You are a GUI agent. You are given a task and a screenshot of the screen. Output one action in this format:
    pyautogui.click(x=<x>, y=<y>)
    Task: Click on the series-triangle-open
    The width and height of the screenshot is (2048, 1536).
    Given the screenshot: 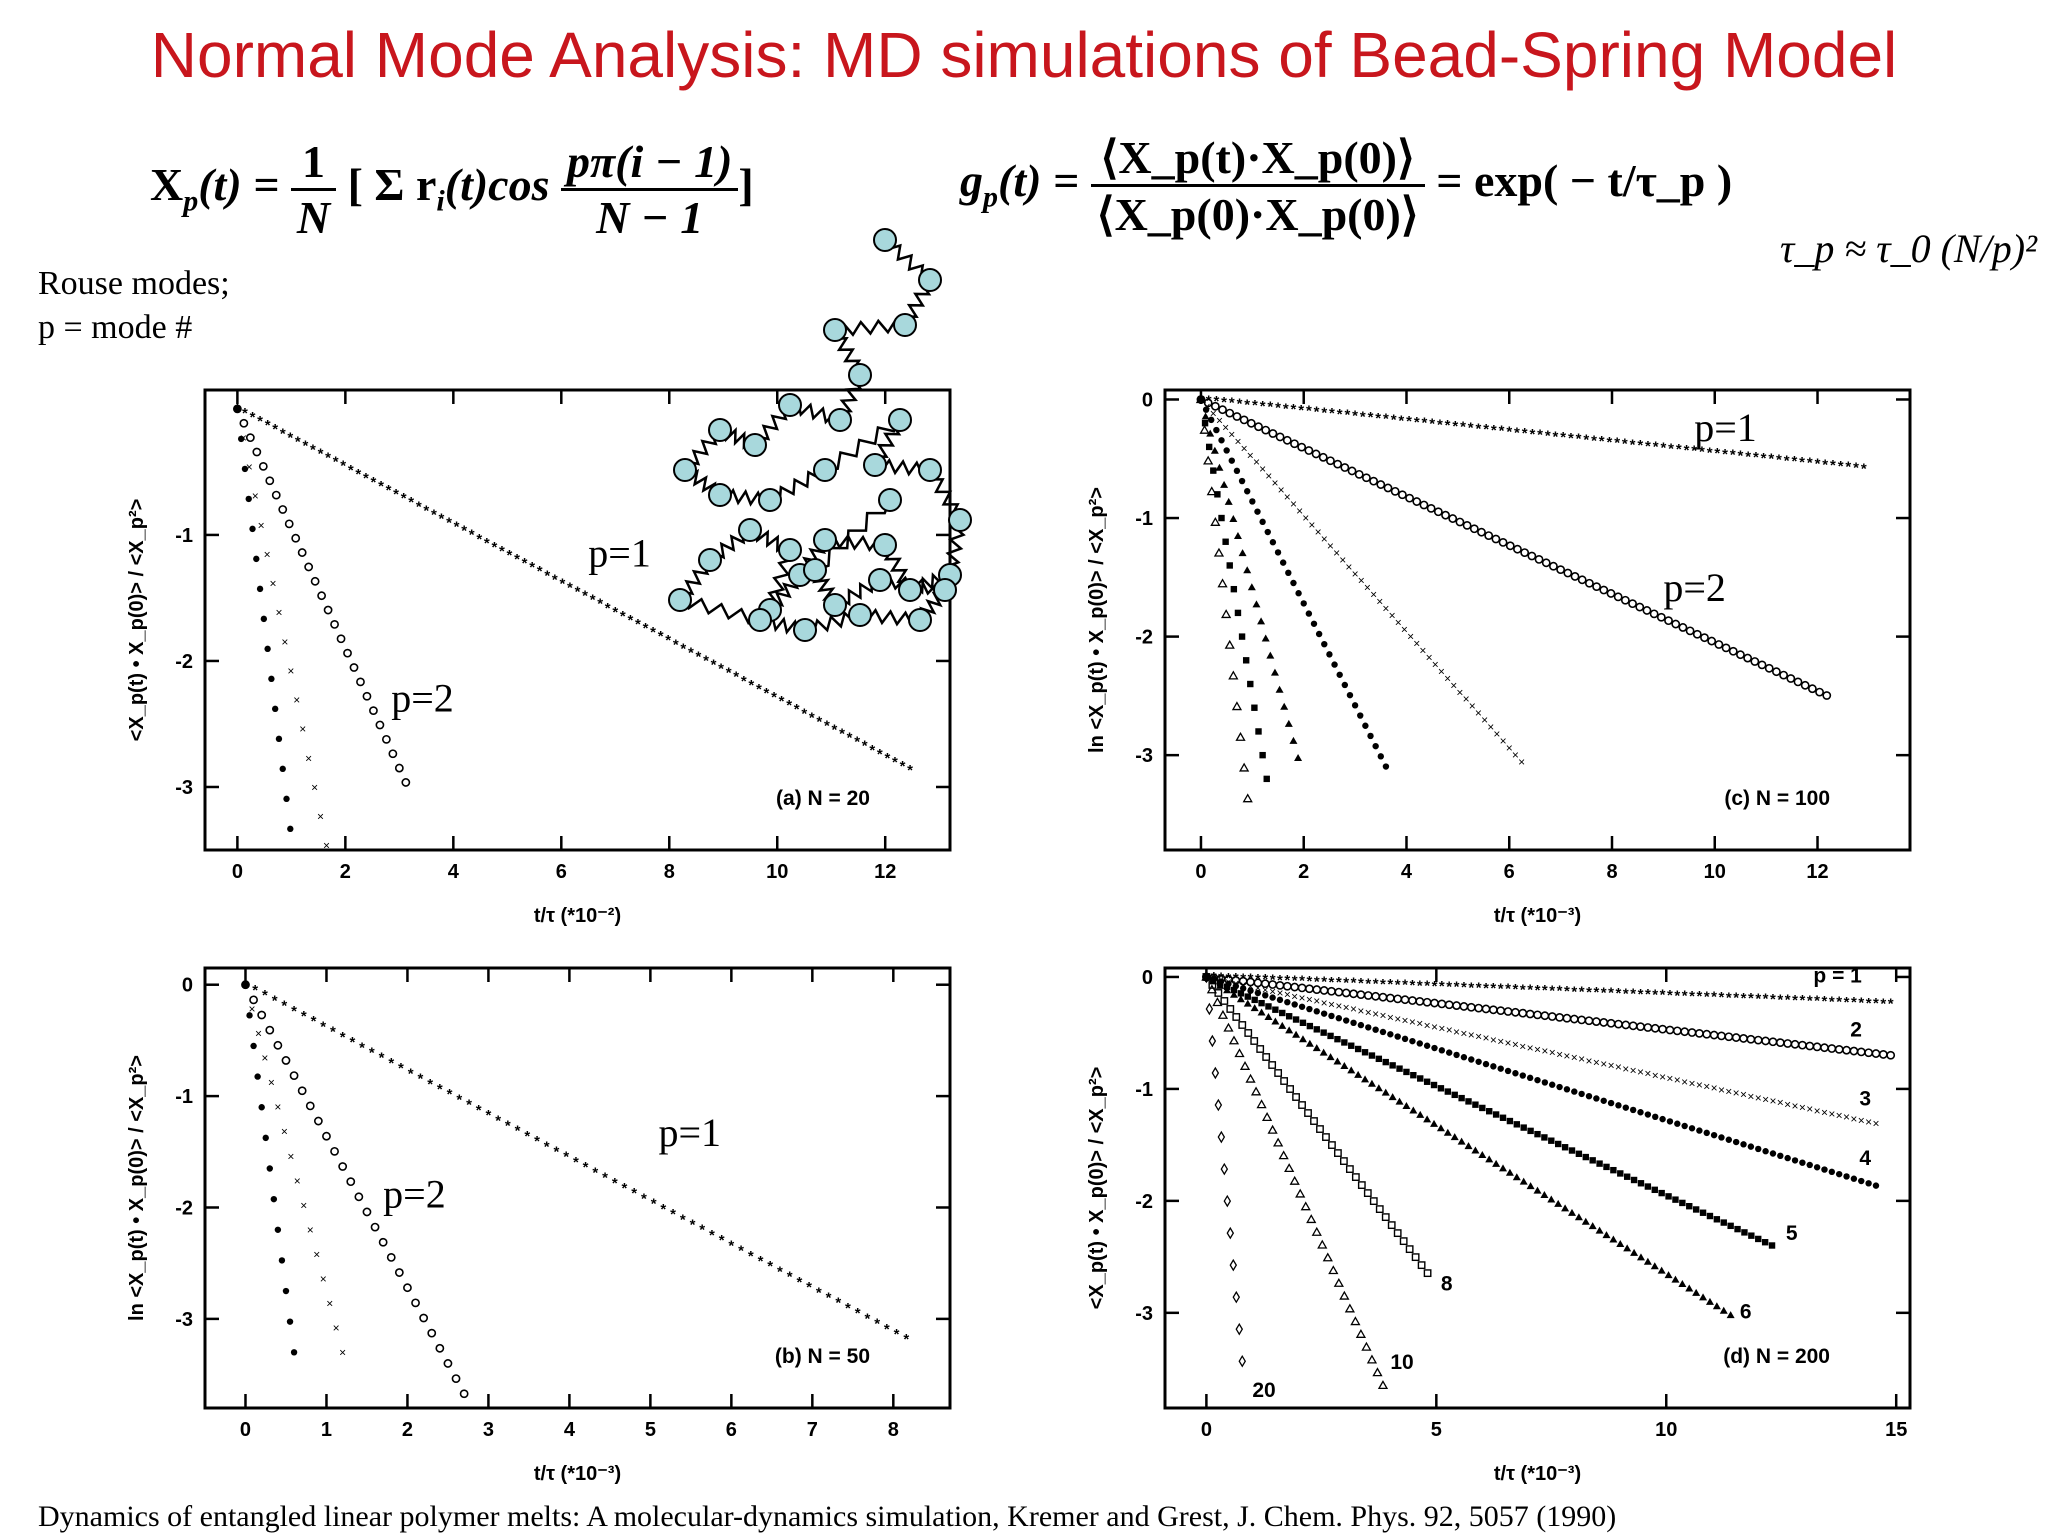 What is the action you would take?
    pyautogui.click(x=1224, y=598)
    